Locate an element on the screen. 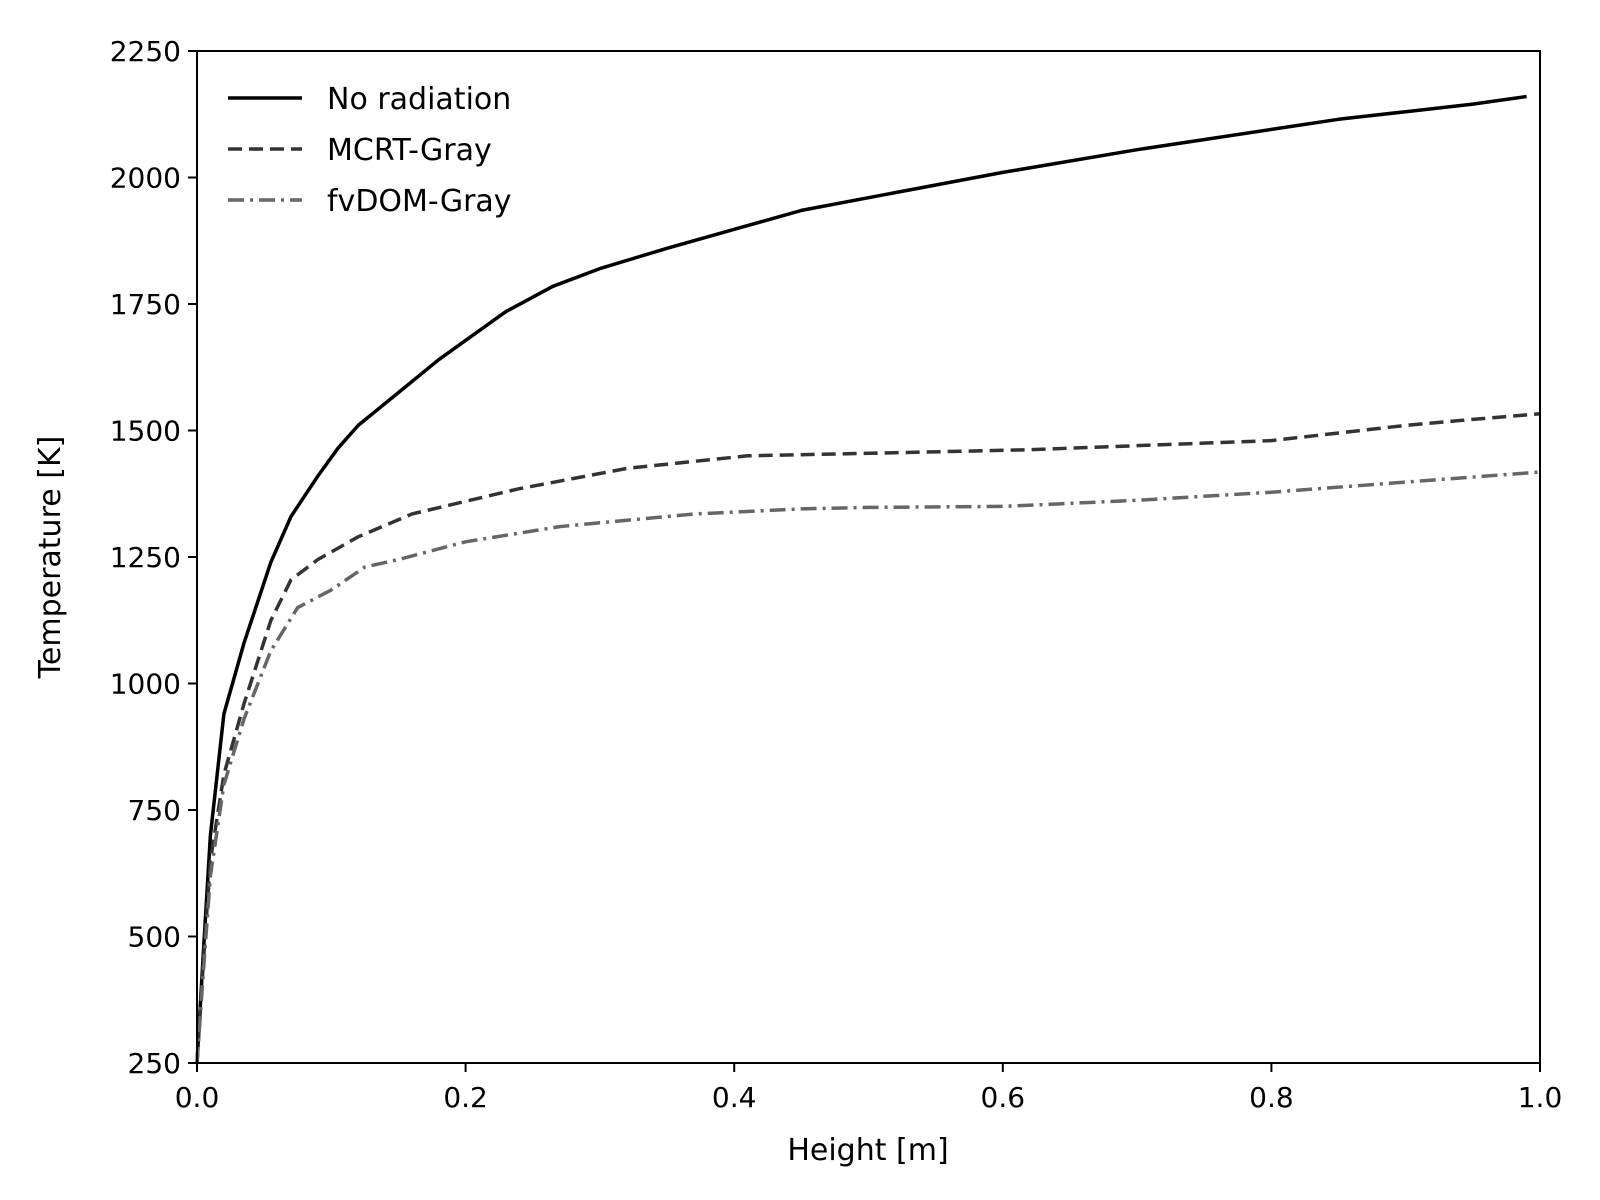 This screenshot has height=1200, width=1600. legend-label-no-radiation: No radiation is located at coordinates (419, 99).